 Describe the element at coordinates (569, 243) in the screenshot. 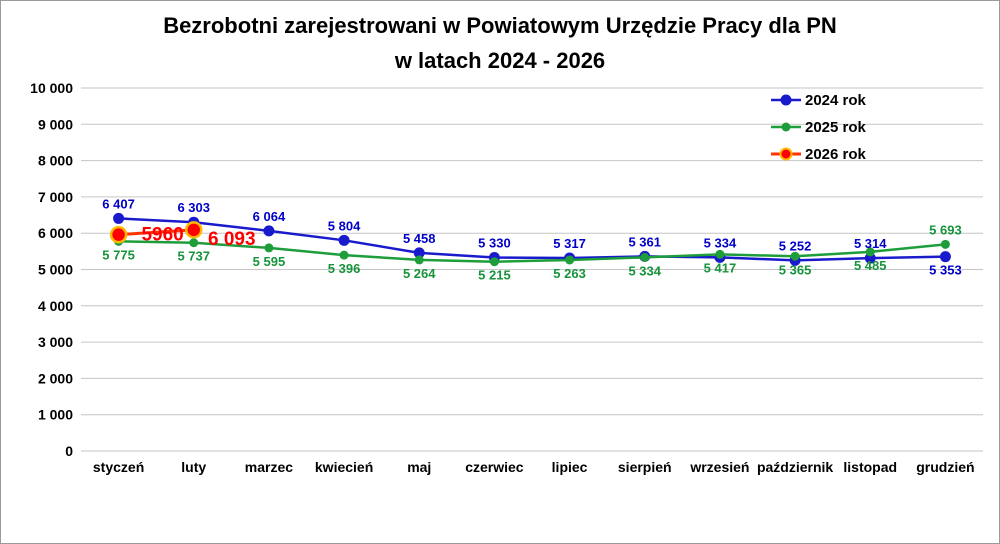

I see `data-label: 5 317` at that location.